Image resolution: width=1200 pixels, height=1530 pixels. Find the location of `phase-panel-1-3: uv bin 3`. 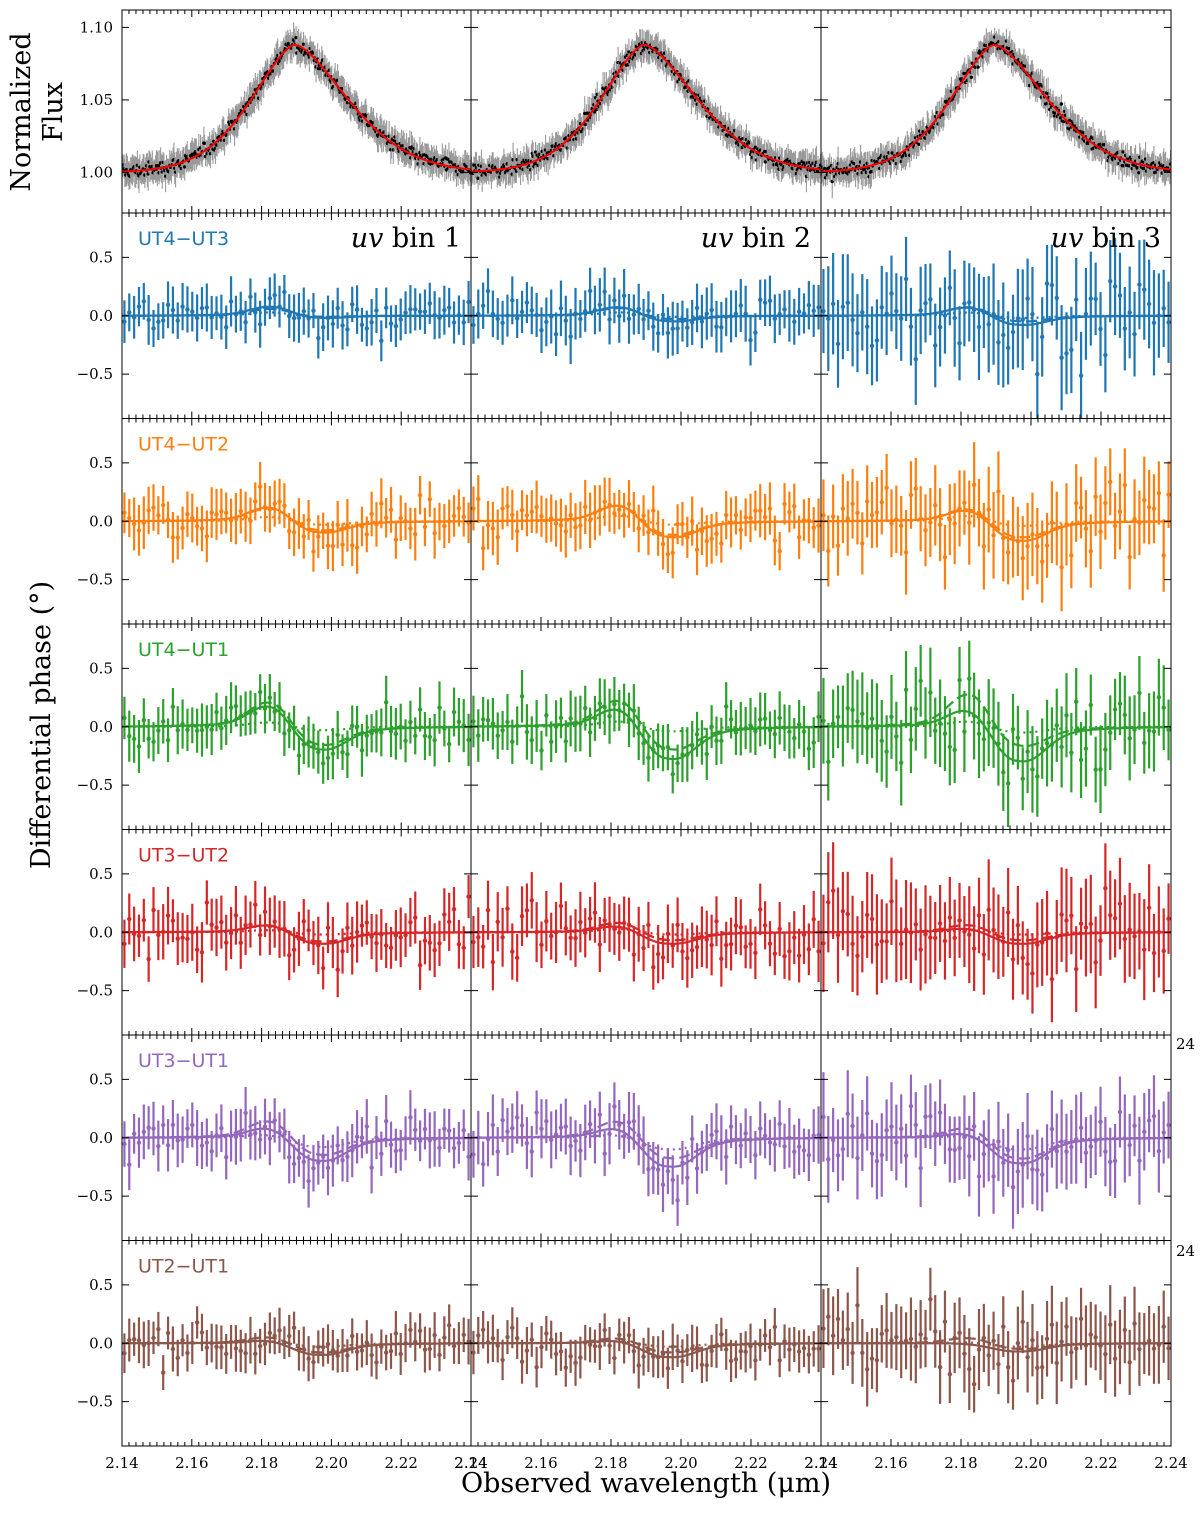

phase-panel-1-3: uv bin 3 is located at coordinates (996, 315).